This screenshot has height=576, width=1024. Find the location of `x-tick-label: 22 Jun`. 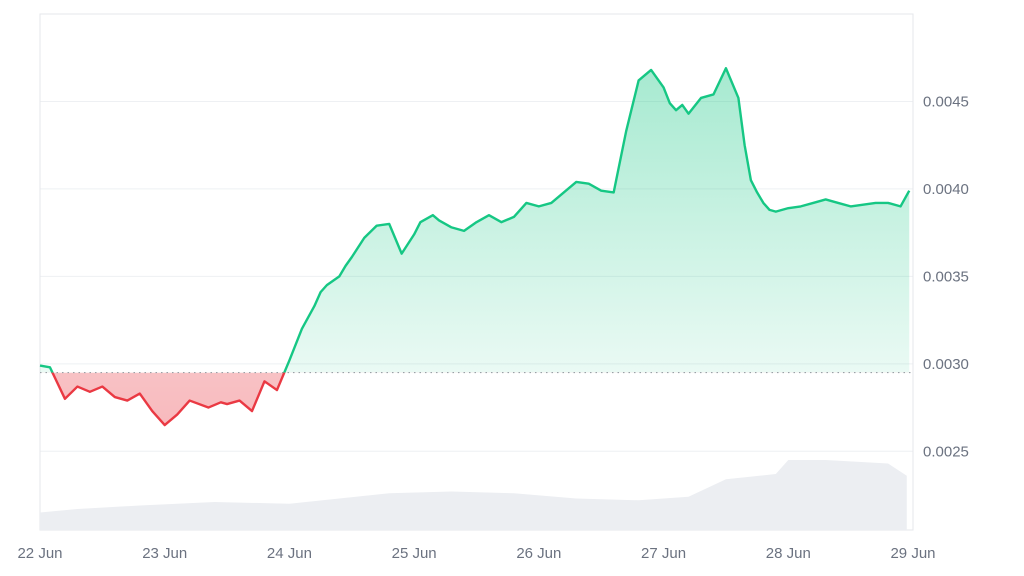

x-tick-label: 22 Jun is located at coordinates (39, 553).